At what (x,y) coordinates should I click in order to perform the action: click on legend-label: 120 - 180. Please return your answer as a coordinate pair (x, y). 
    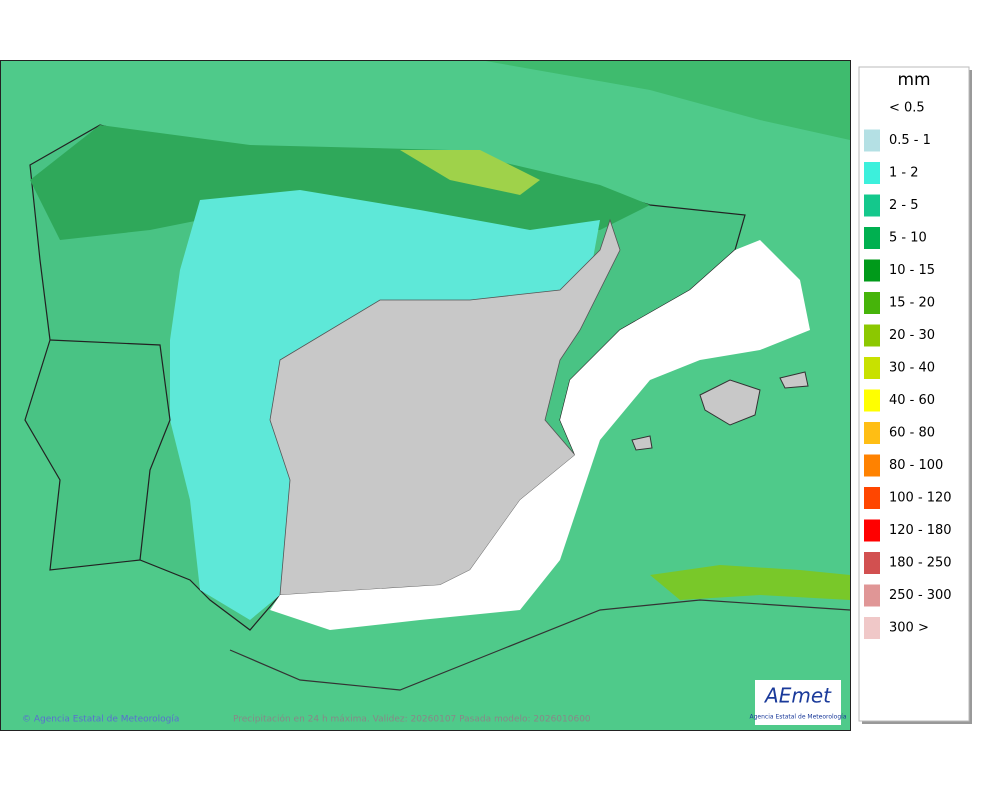
    Looking at the image, I should click on (920, 530).